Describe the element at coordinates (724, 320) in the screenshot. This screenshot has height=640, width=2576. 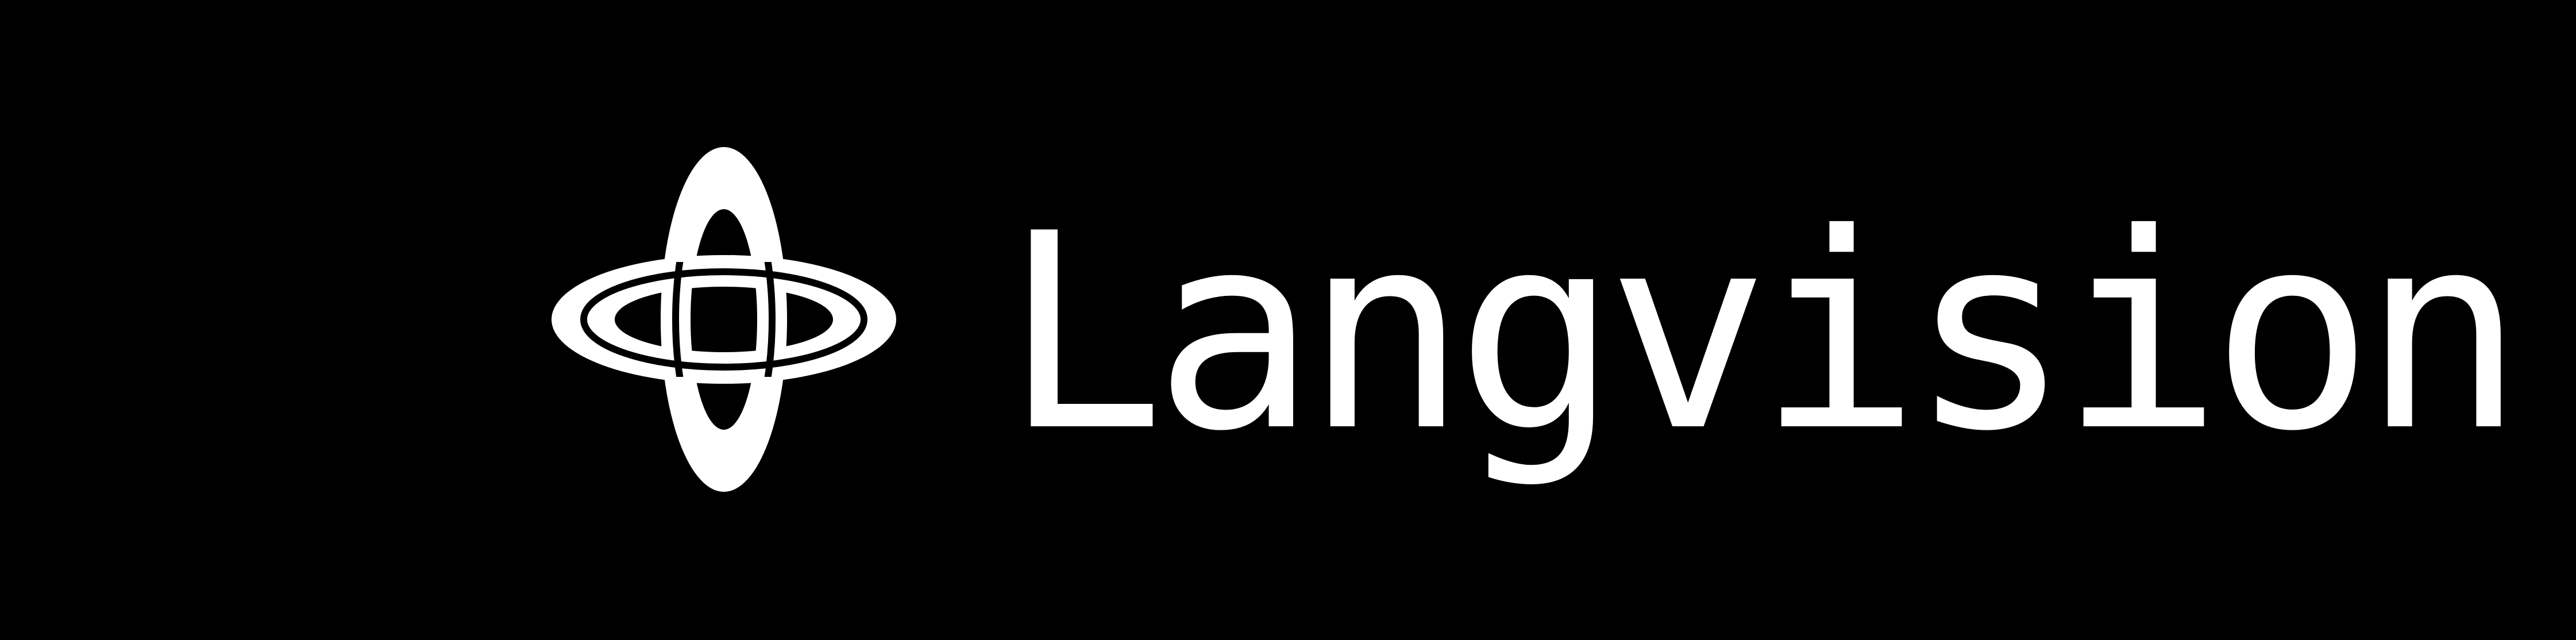
I see `orbital-cross-icon` at that location.